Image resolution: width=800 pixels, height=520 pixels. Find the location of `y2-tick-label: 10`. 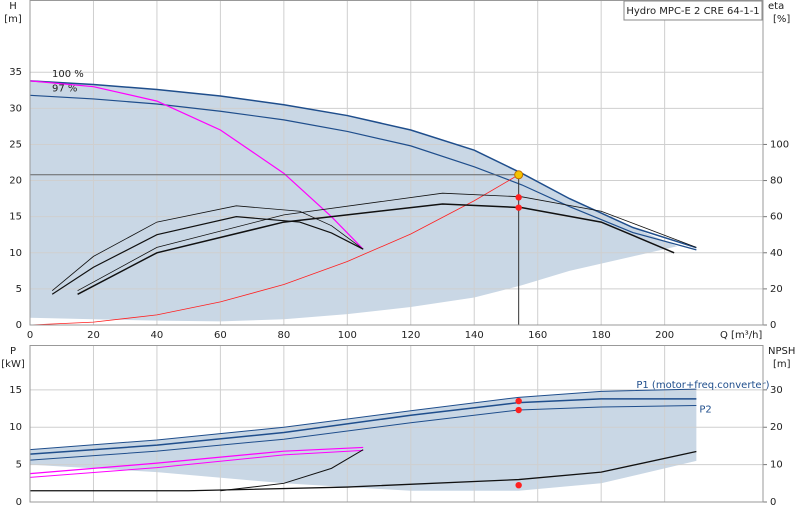

y2-tick-label: 10 is located at coordinates (776, 465).